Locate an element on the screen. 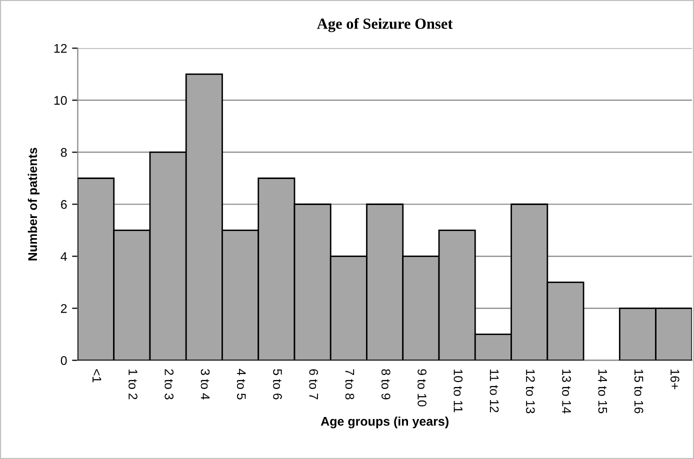  x-tick-label: 6 to 7 is located at coordinates (313, 384).